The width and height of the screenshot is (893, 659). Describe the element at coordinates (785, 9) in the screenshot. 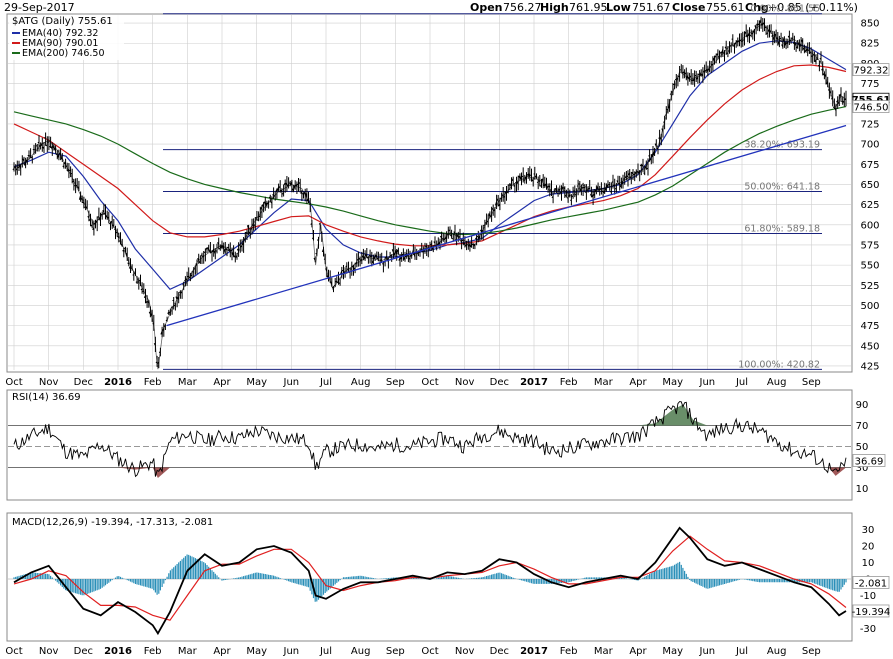

I see `fib-label: 0.00%: 861.55` at that location.